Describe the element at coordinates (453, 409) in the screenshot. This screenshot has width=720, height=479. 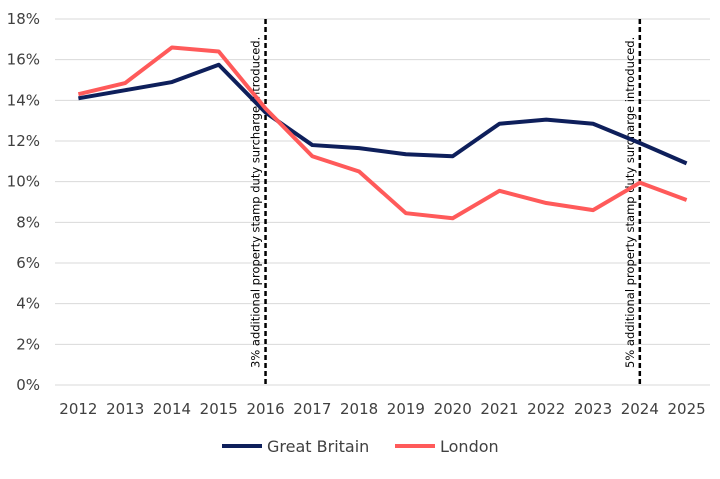
I see `x-tick-label: 2020` at that location.